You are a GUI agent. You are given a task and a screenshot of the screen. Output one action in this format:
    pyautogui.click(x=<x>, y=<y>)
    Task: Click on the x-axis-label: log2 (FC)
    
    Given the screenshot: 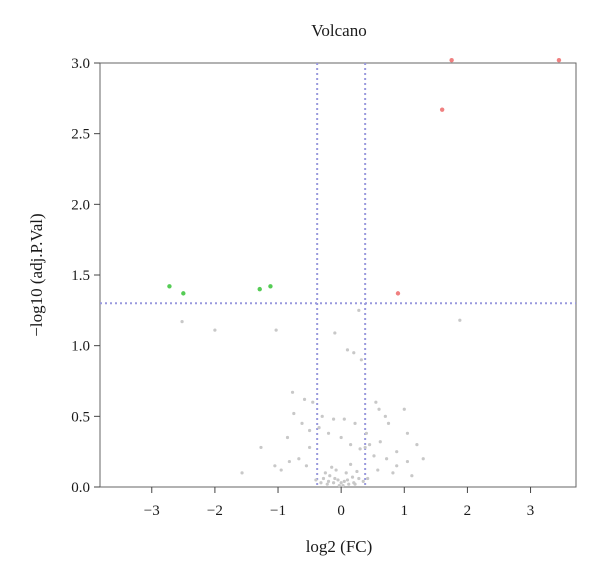 What is the action you would take?
    pyautogui.click(x=339, y=546)
    